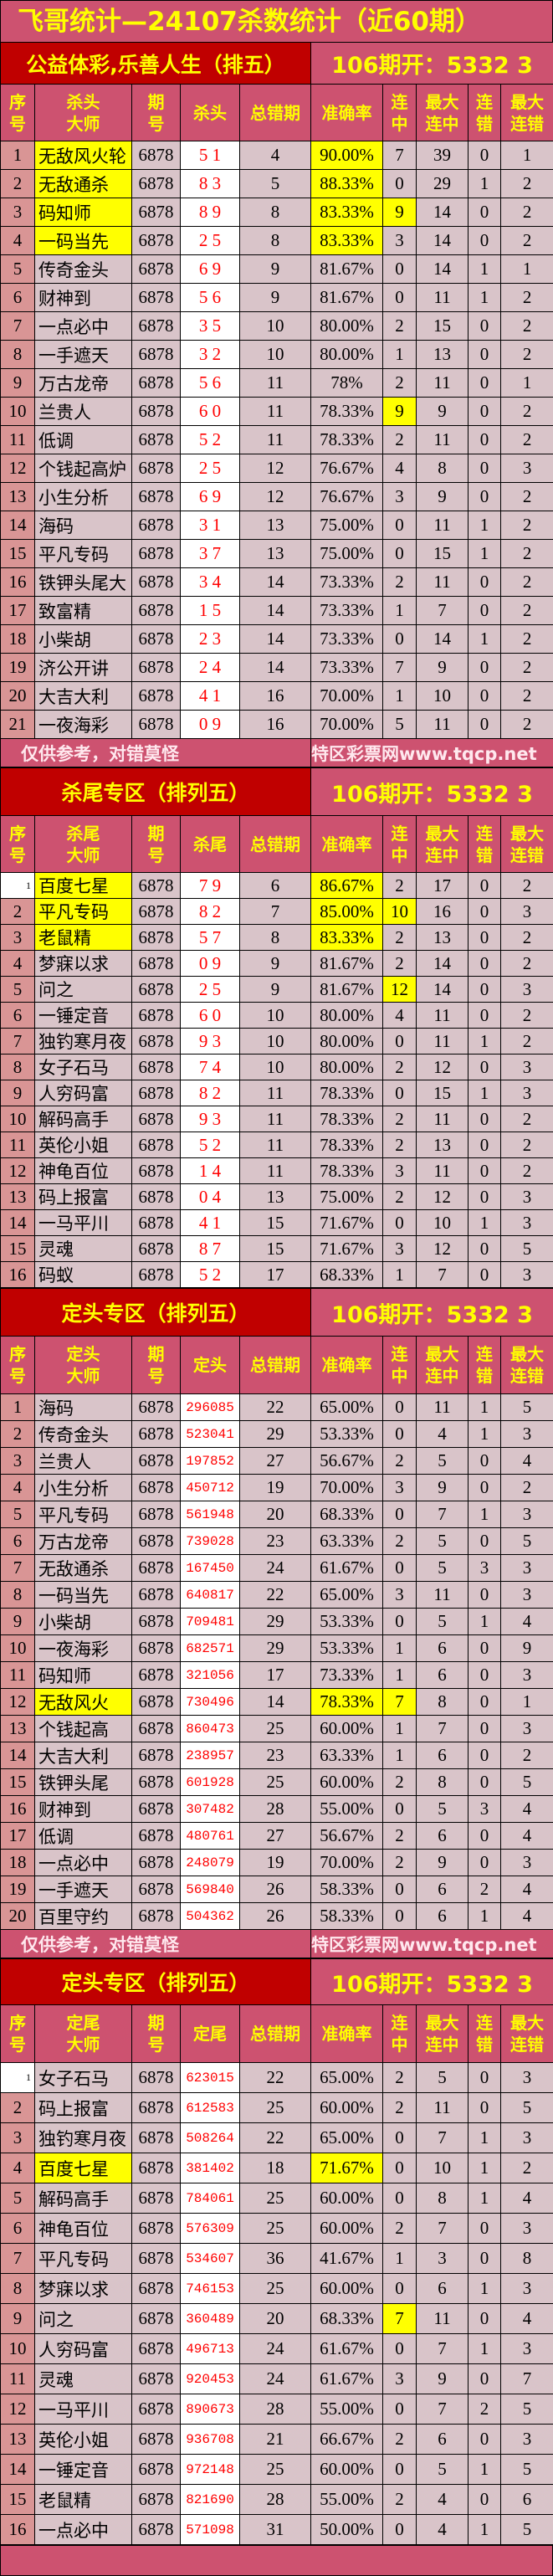  Describe the element at coordinates (83, 2034) in the screenshot. I see `column-header-name: 定尾大师` at that location.